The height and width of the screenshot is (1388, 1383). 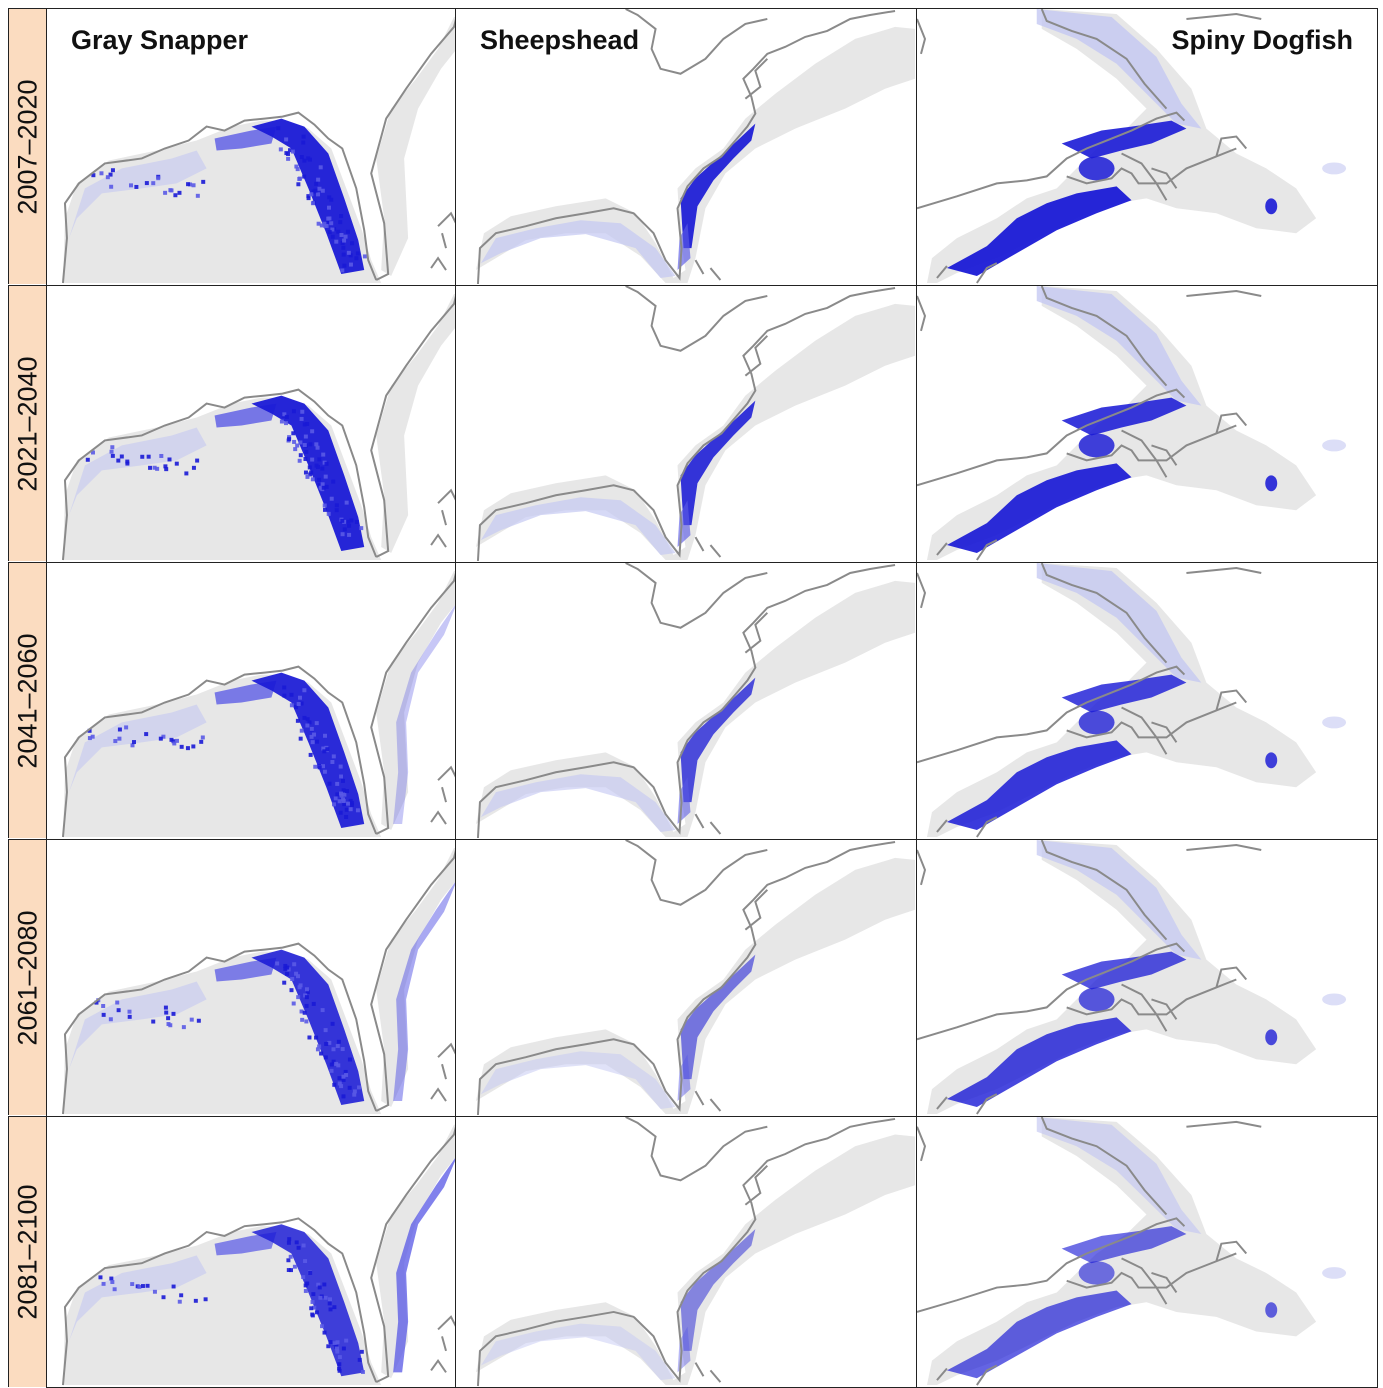 I want to click on period-tab-4: 2061–2080, so click(x=27, y=977).